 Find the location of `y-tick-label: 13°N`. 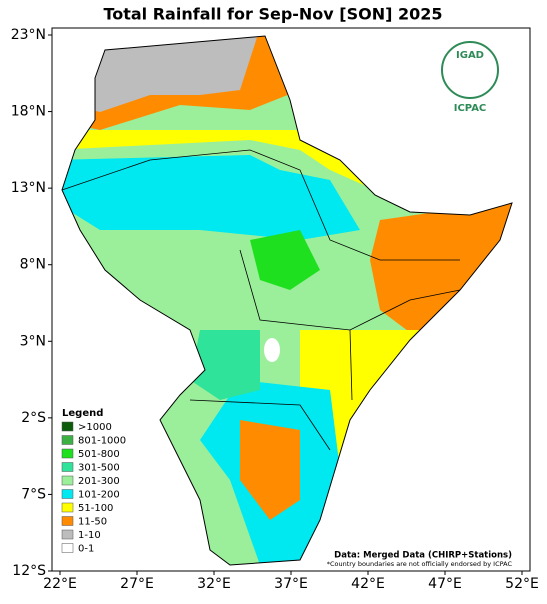

y-tick-label: 13°N is located at coordinates (28, 188).